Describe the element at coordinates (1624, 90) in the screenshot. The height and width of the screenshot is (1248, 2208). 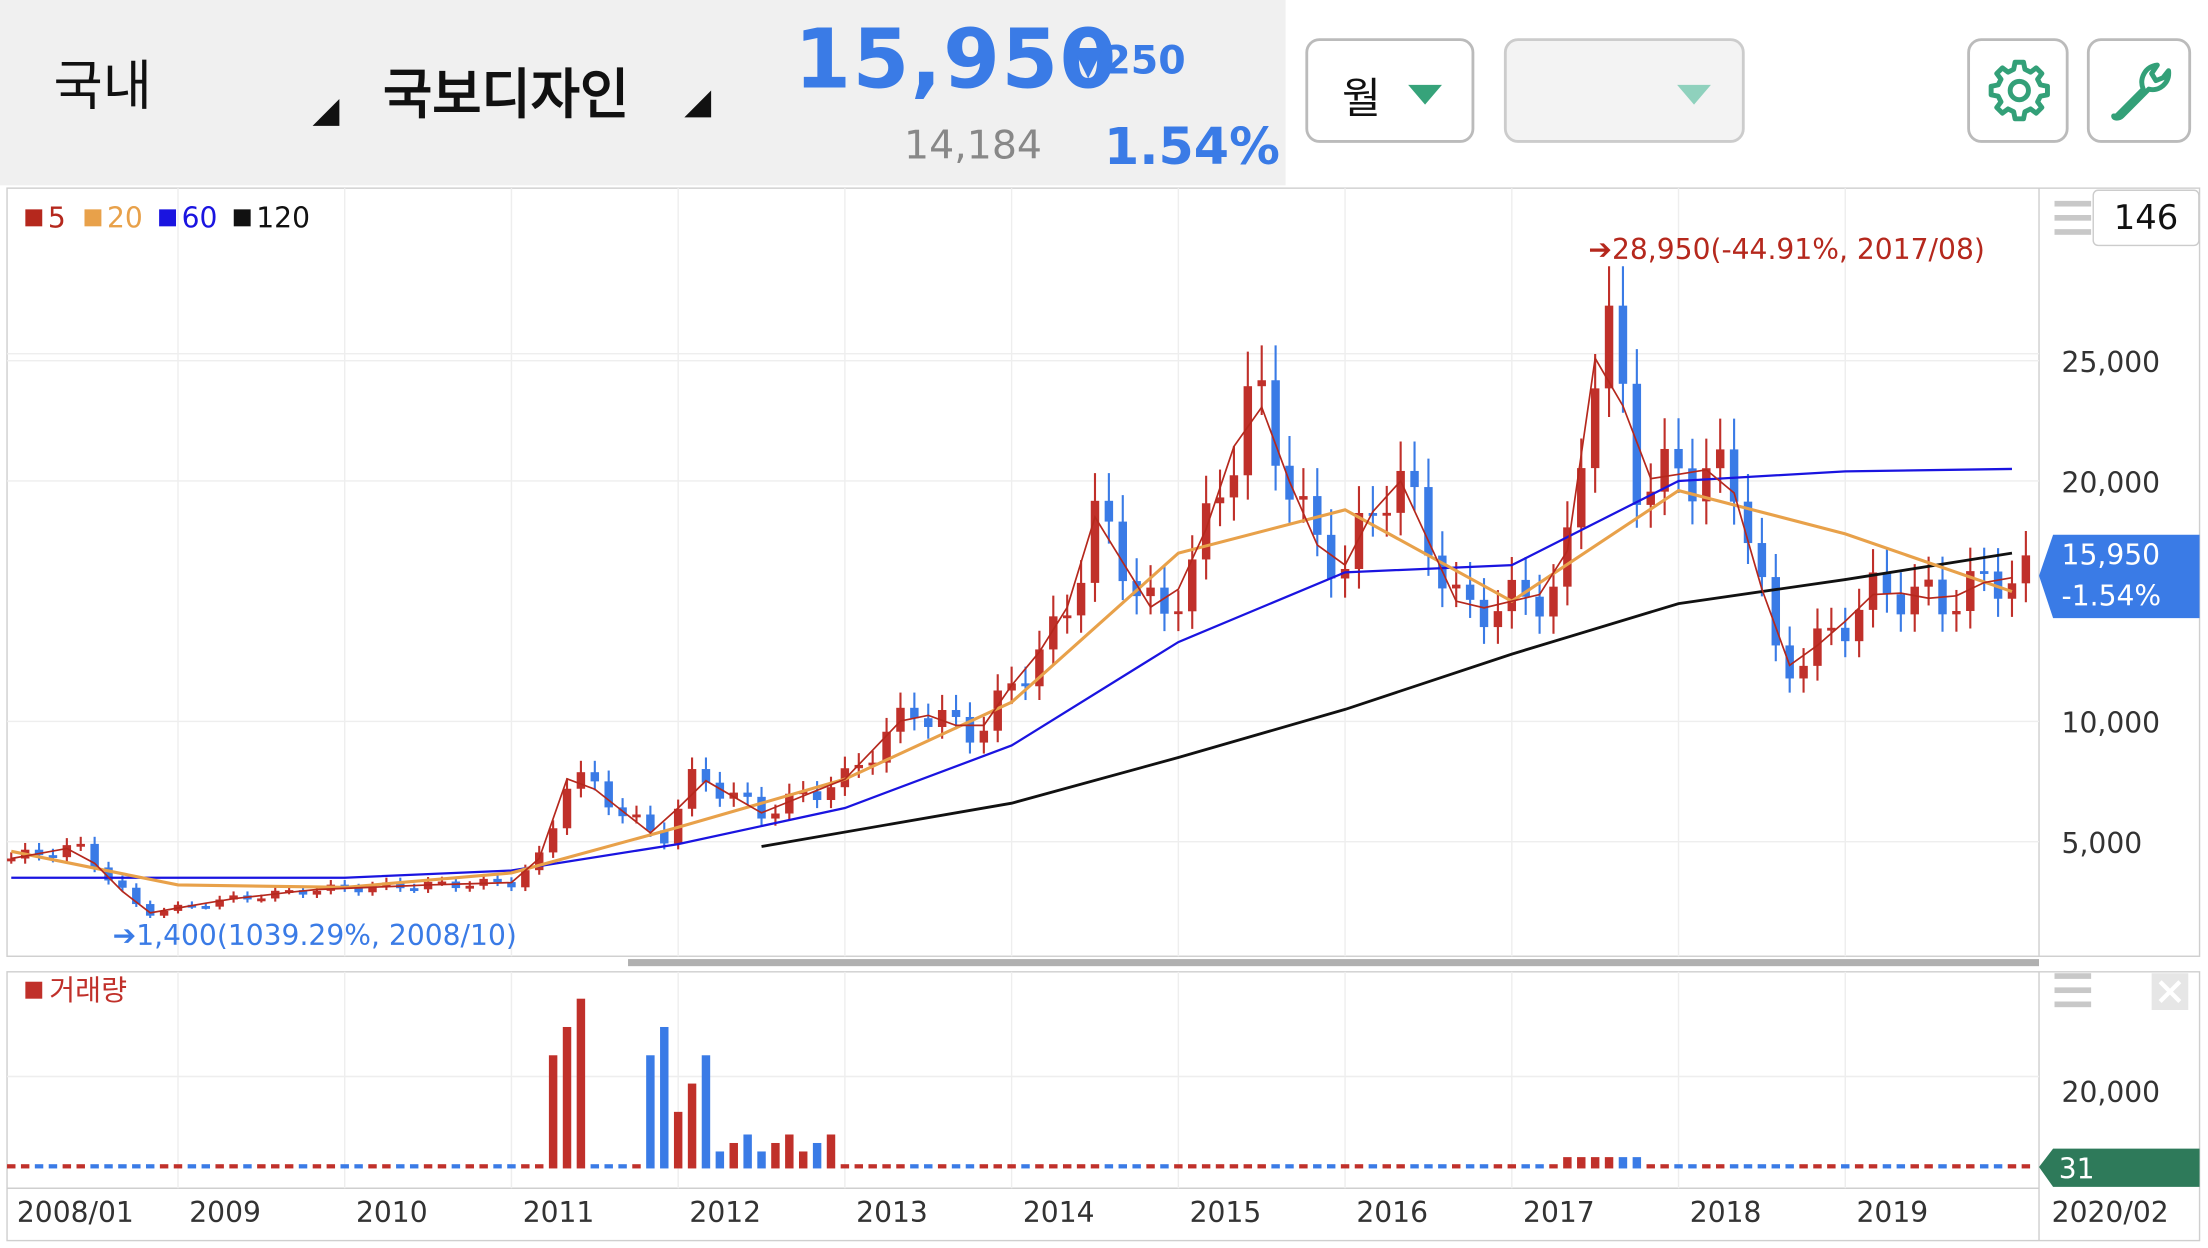
I see `indicator-select` at that location.